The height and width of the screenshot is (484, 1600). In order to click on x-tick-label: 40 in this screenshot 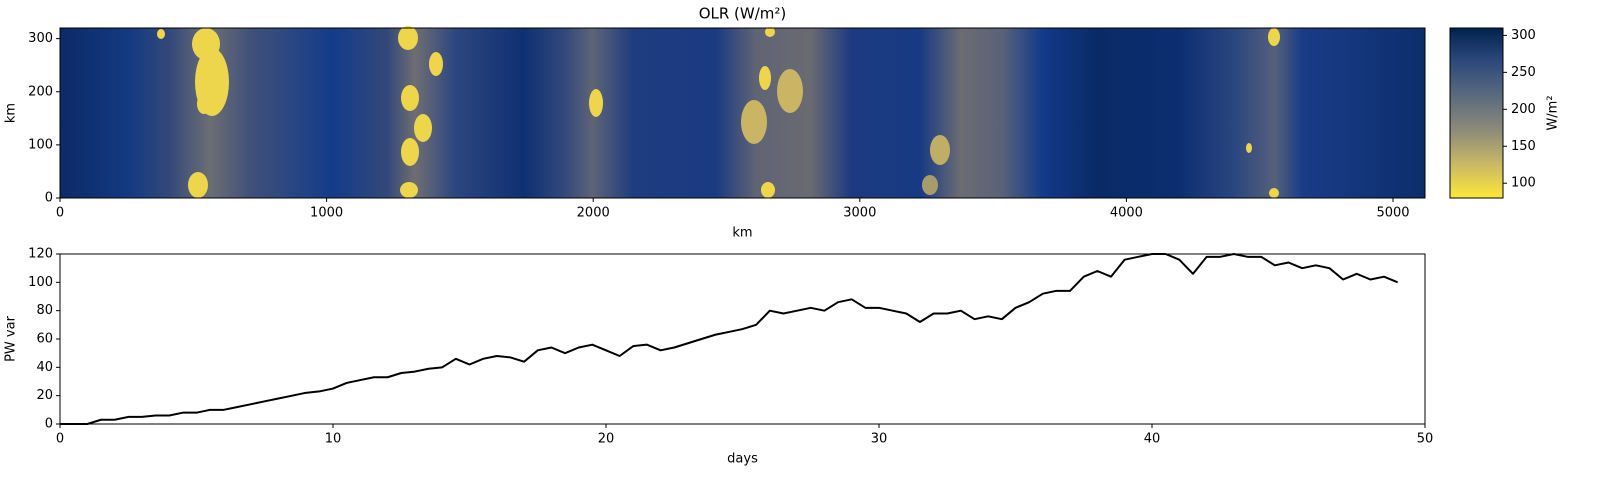, I will do `click(1152, 439)`.